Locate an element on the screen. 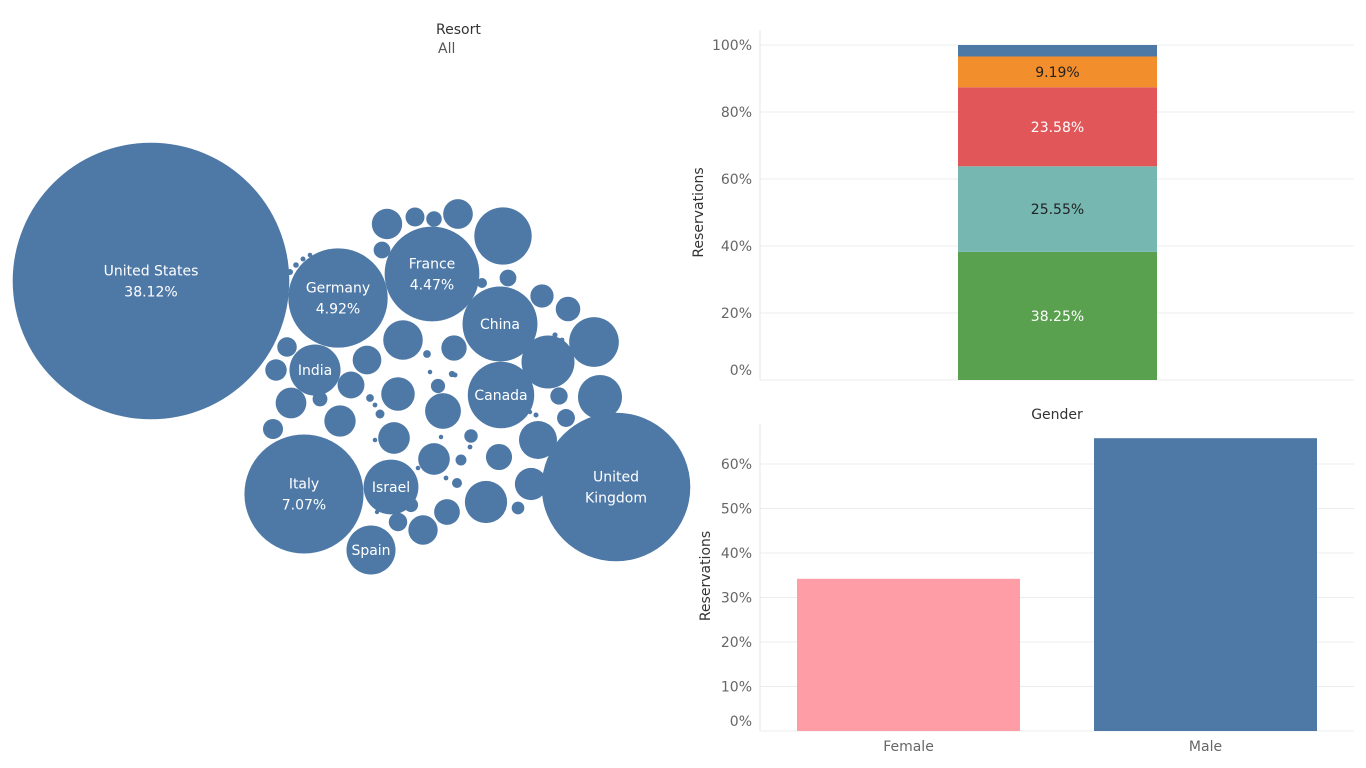  y-tick-label: 0% is located at coordinates (741, 371).